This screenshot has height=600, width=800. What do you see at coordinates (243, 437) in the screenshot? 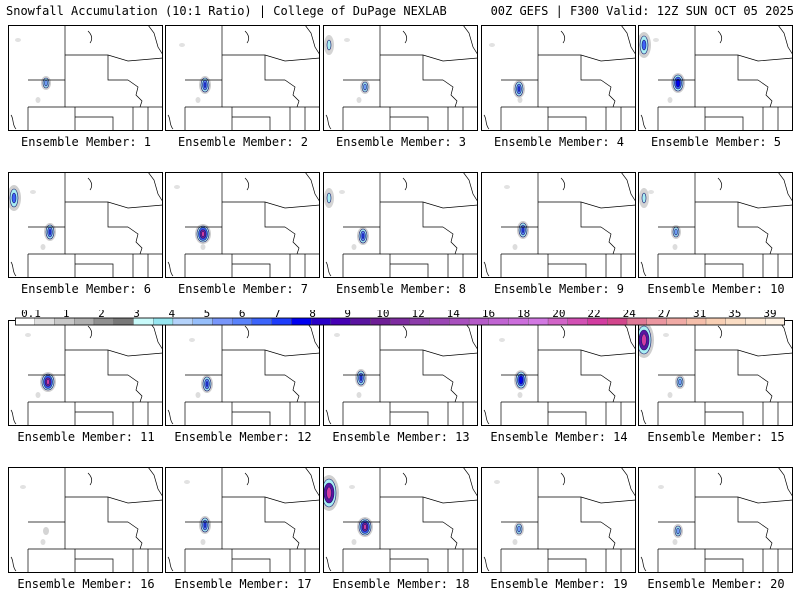
I see `member-label: Ensemble Member: 12` at bounding box center [243, 437].